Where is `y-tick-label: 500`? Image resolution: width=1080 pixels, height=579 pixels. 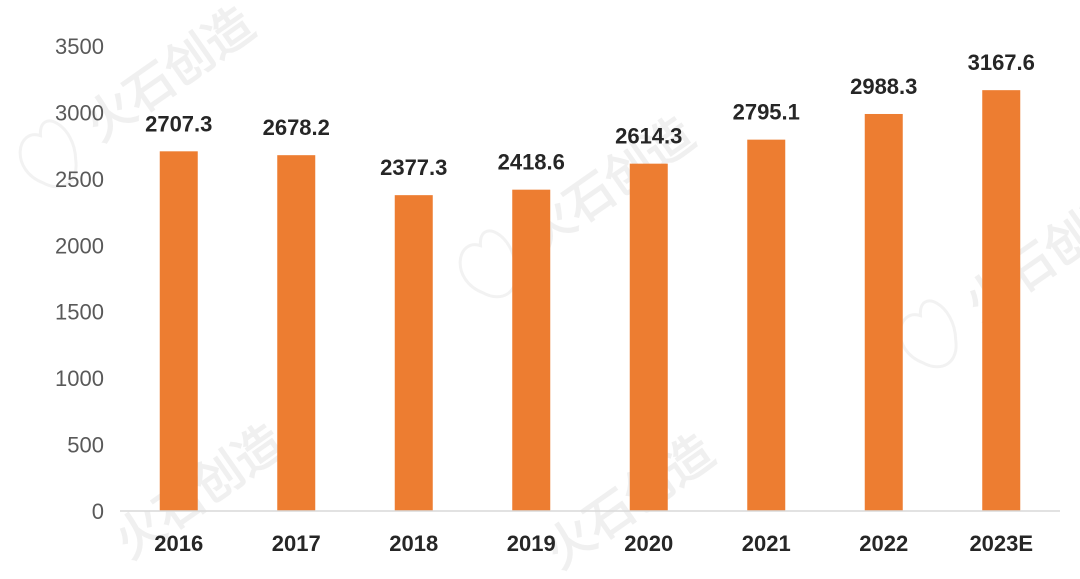
y-tick-label: 500 is located at coordinates (85, 445).